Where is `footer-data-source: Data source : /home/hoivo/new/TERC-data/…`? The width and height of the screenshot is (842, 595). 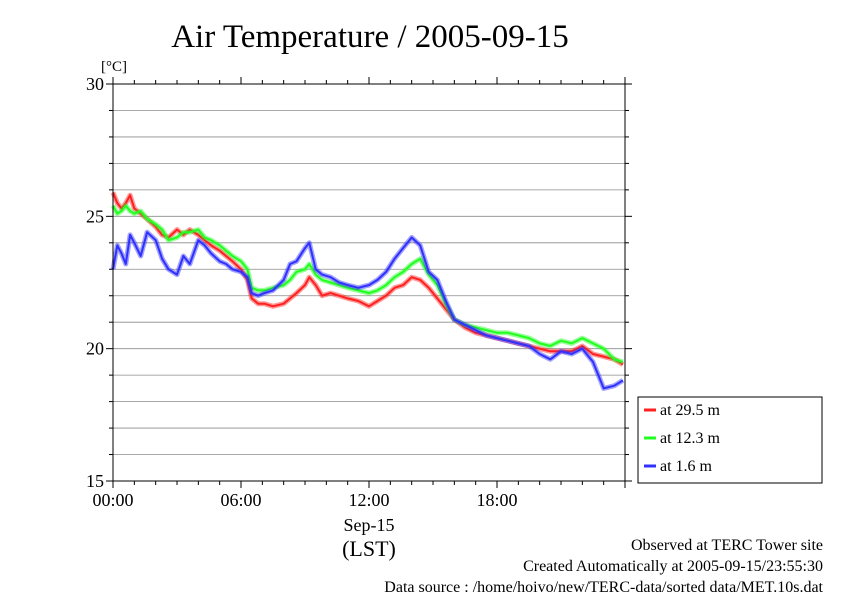
footer-data-source: Data source : /home/hoivo/new/TERC-data/… is located at coordinates (603, 587).